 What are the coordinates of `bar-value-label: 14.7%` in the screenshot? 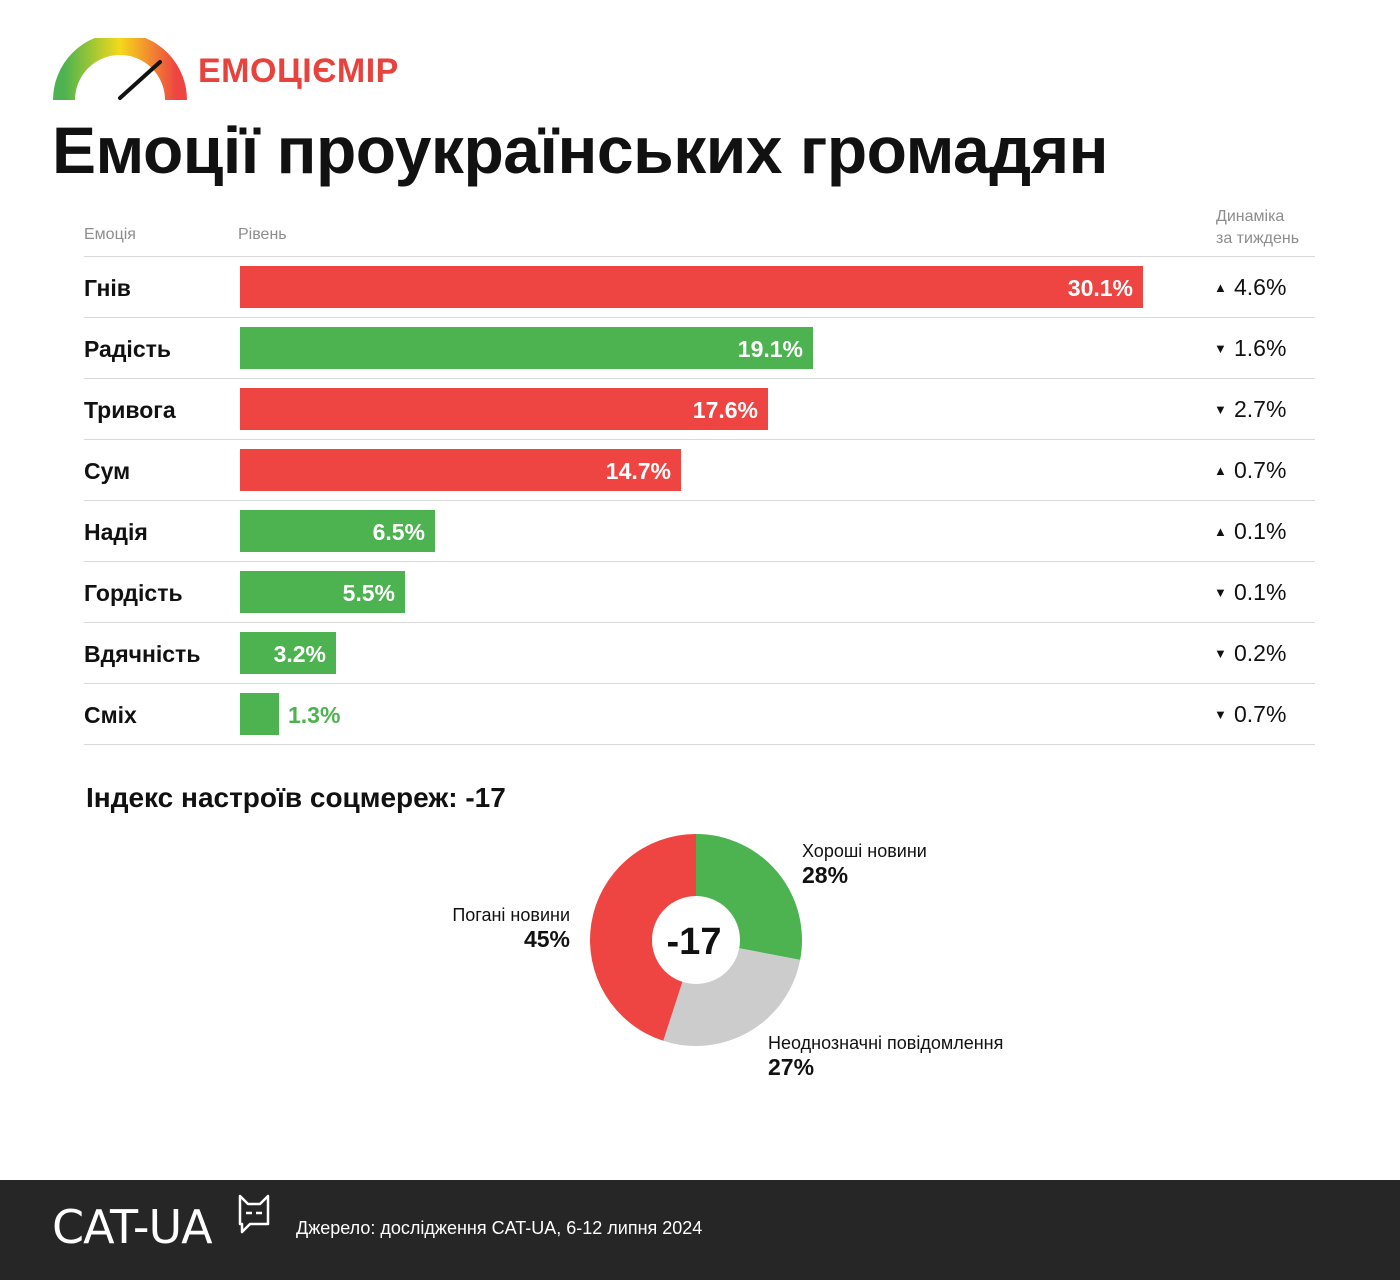 It's located at (638, 471).